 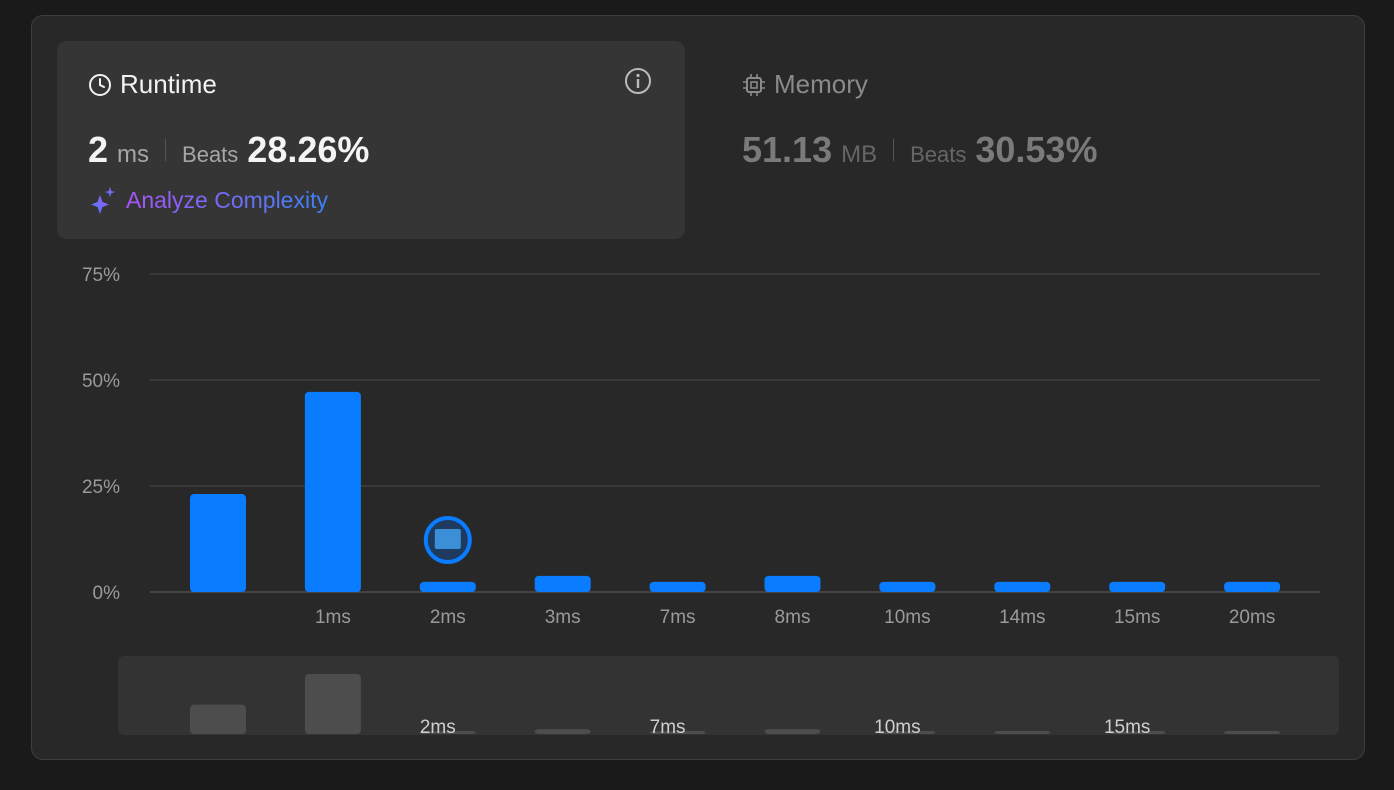 I want to click on y-tick-label: 0%, so click(x=107, y=593).